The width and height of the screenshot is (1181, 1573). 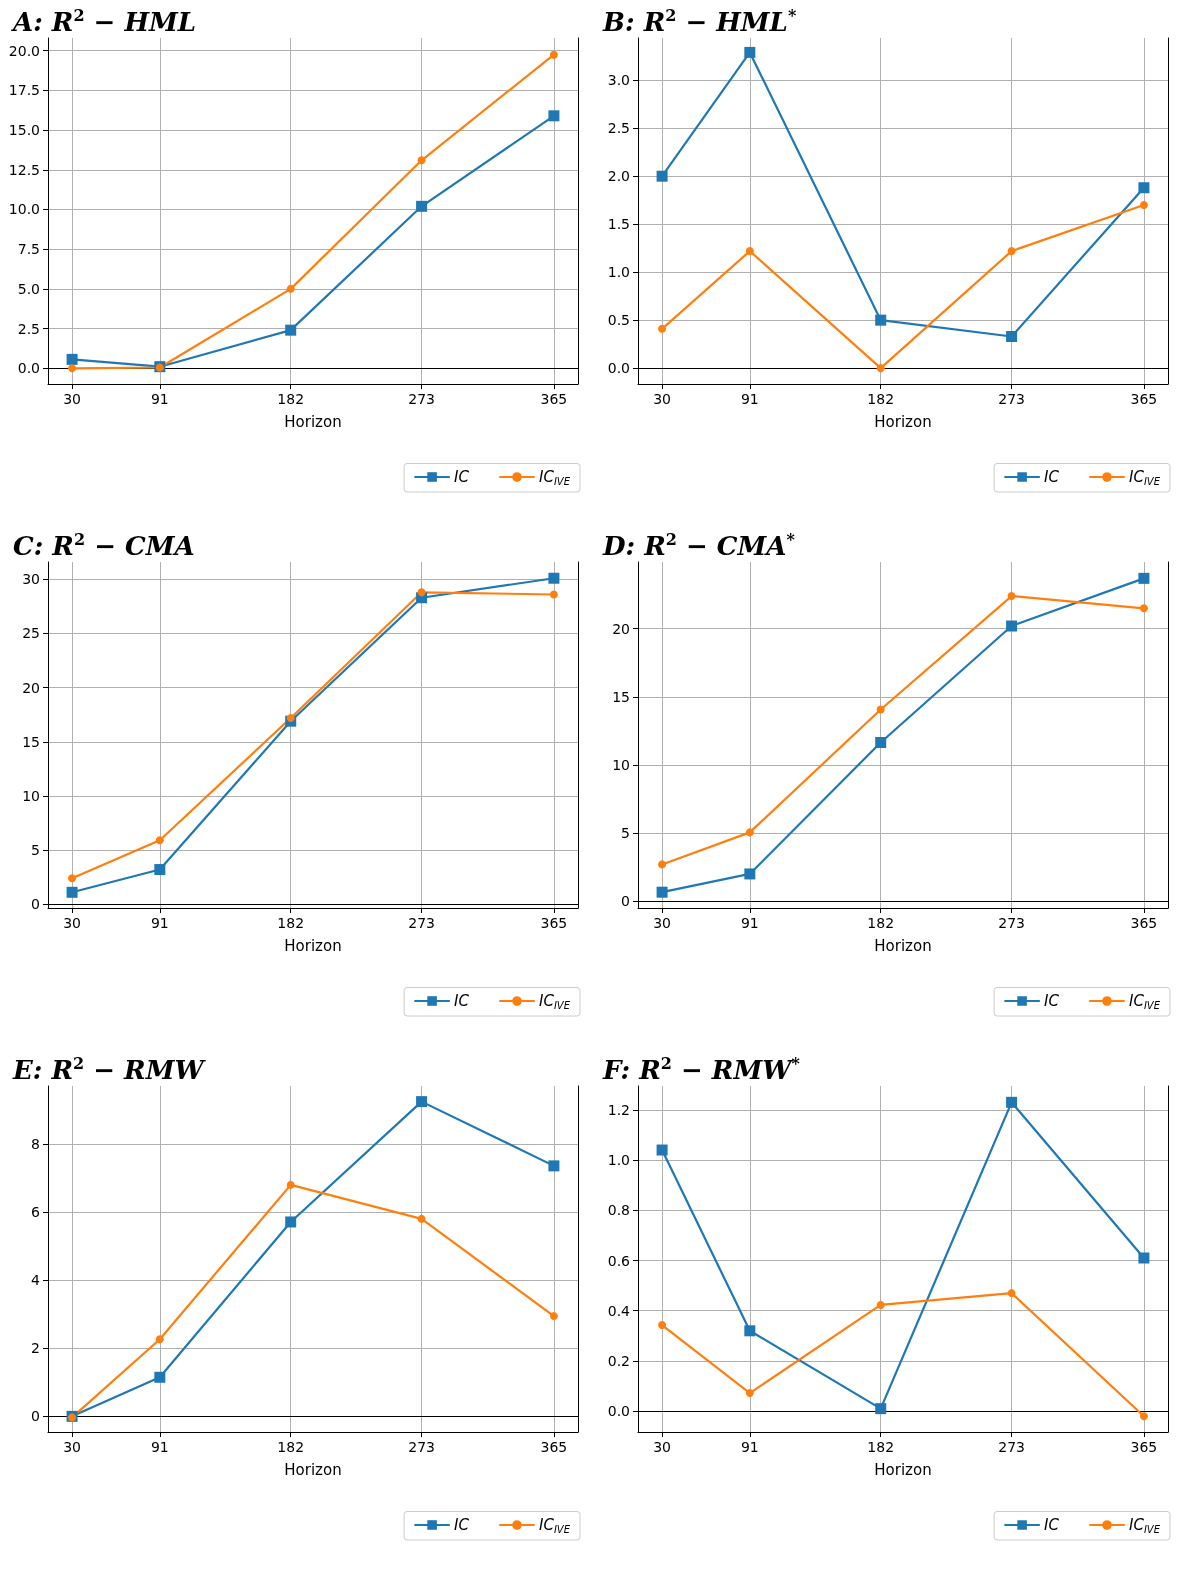 I want to click on y-tick-label: 20.0, so click(x=24, y=50).